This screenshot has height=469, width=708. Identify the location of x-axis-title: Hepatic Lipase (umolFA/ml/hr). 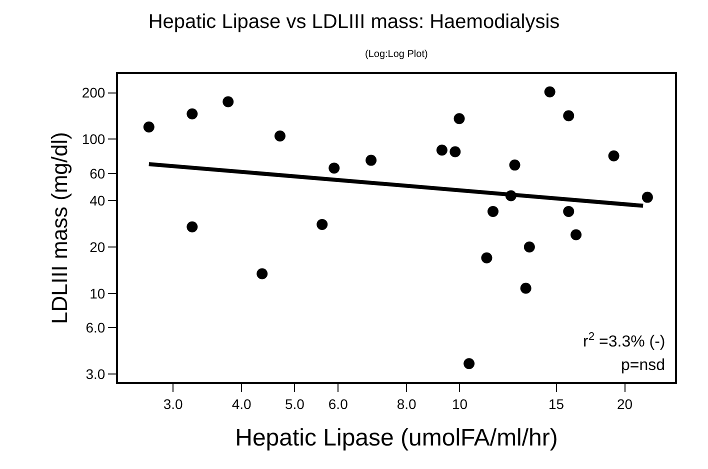
(396, 438).